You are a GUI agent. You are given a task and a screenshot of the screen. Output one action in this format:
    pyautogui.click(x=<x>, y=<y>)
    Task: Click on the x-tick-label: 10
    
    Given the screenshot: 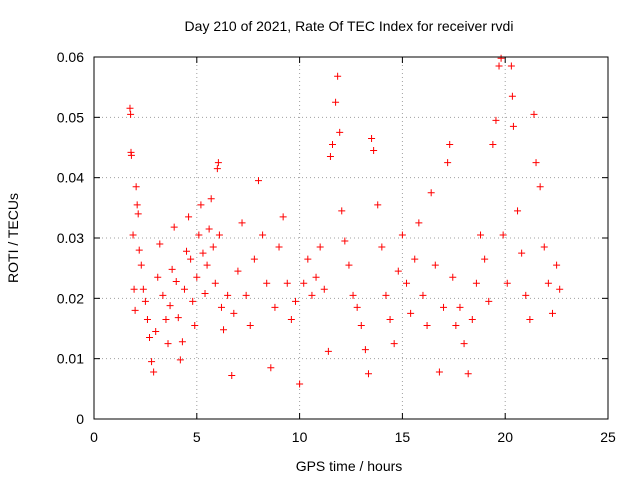 What is the action you would take?
    pyautogui.click(x=300, y=437)
    